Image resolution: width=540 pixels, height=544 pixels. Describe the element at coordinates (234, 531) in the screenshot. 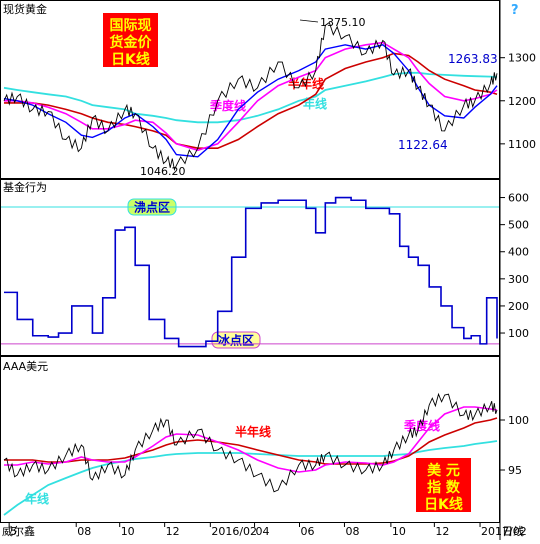

I see `xaxis-tick-label: 2016/02` at that location.